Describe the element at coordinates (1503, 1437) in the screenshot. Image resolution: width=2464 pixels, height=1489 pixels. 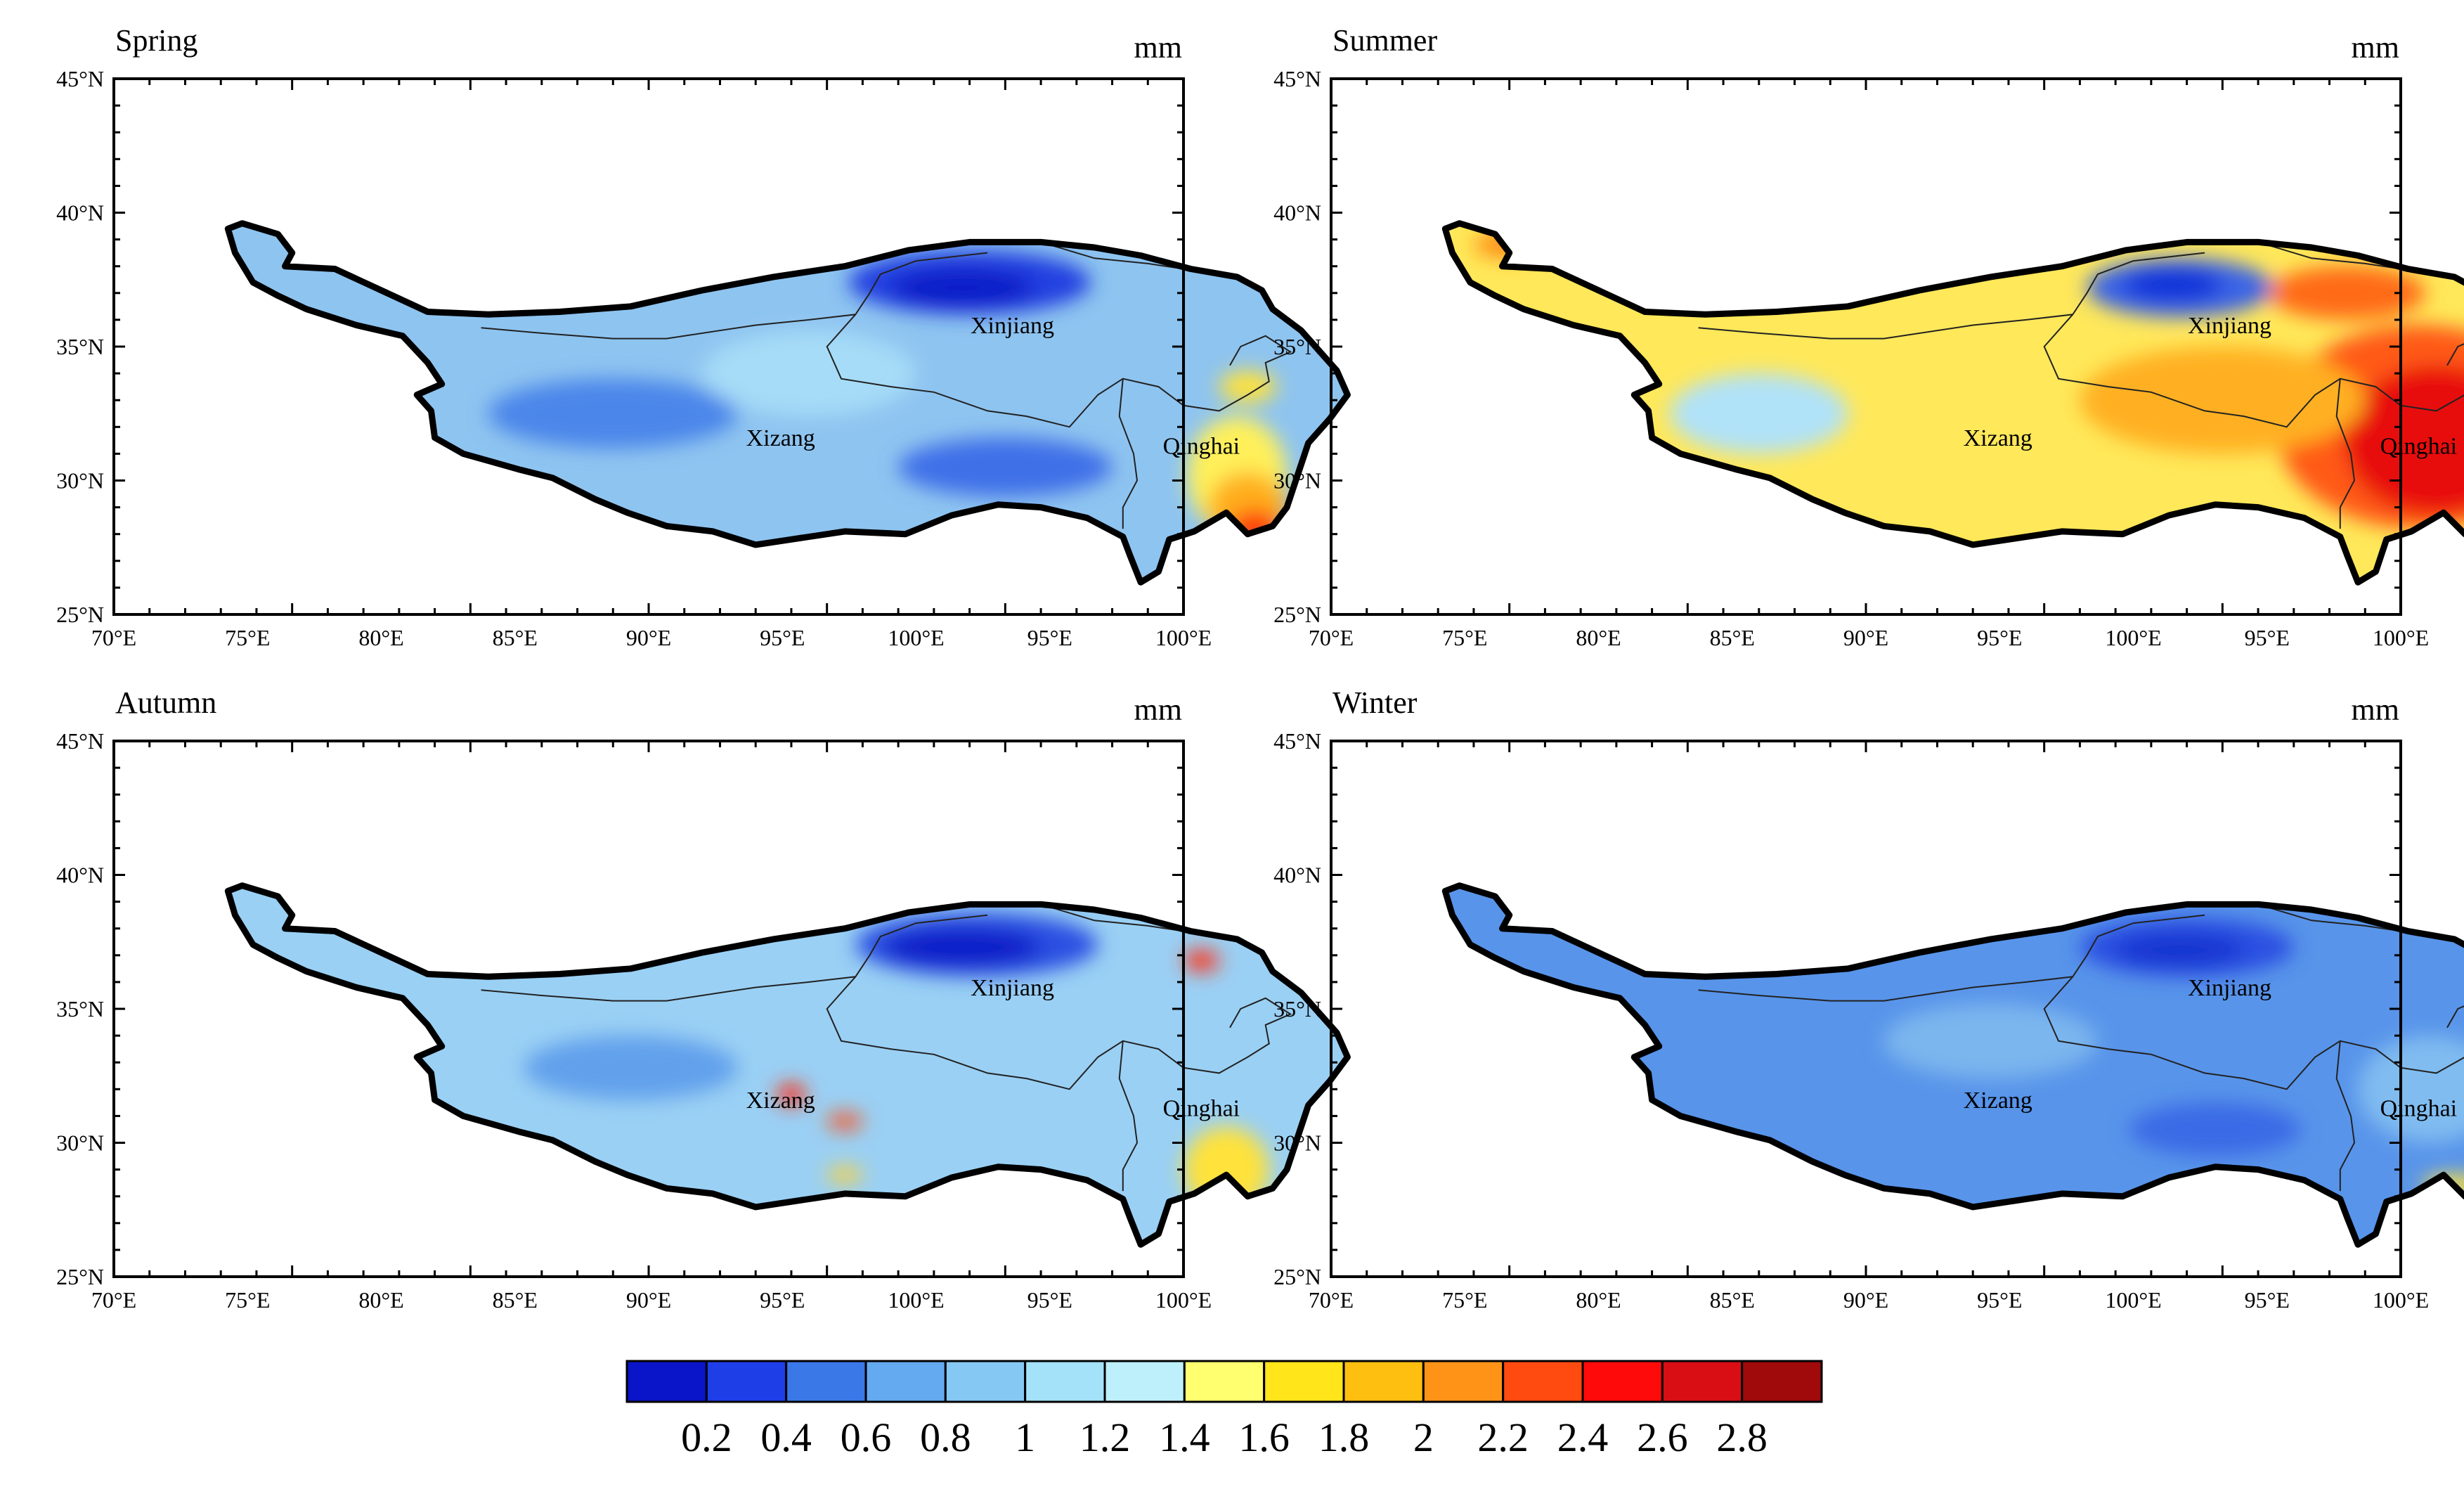
I see `colorbar-label: 2.2` at that location.